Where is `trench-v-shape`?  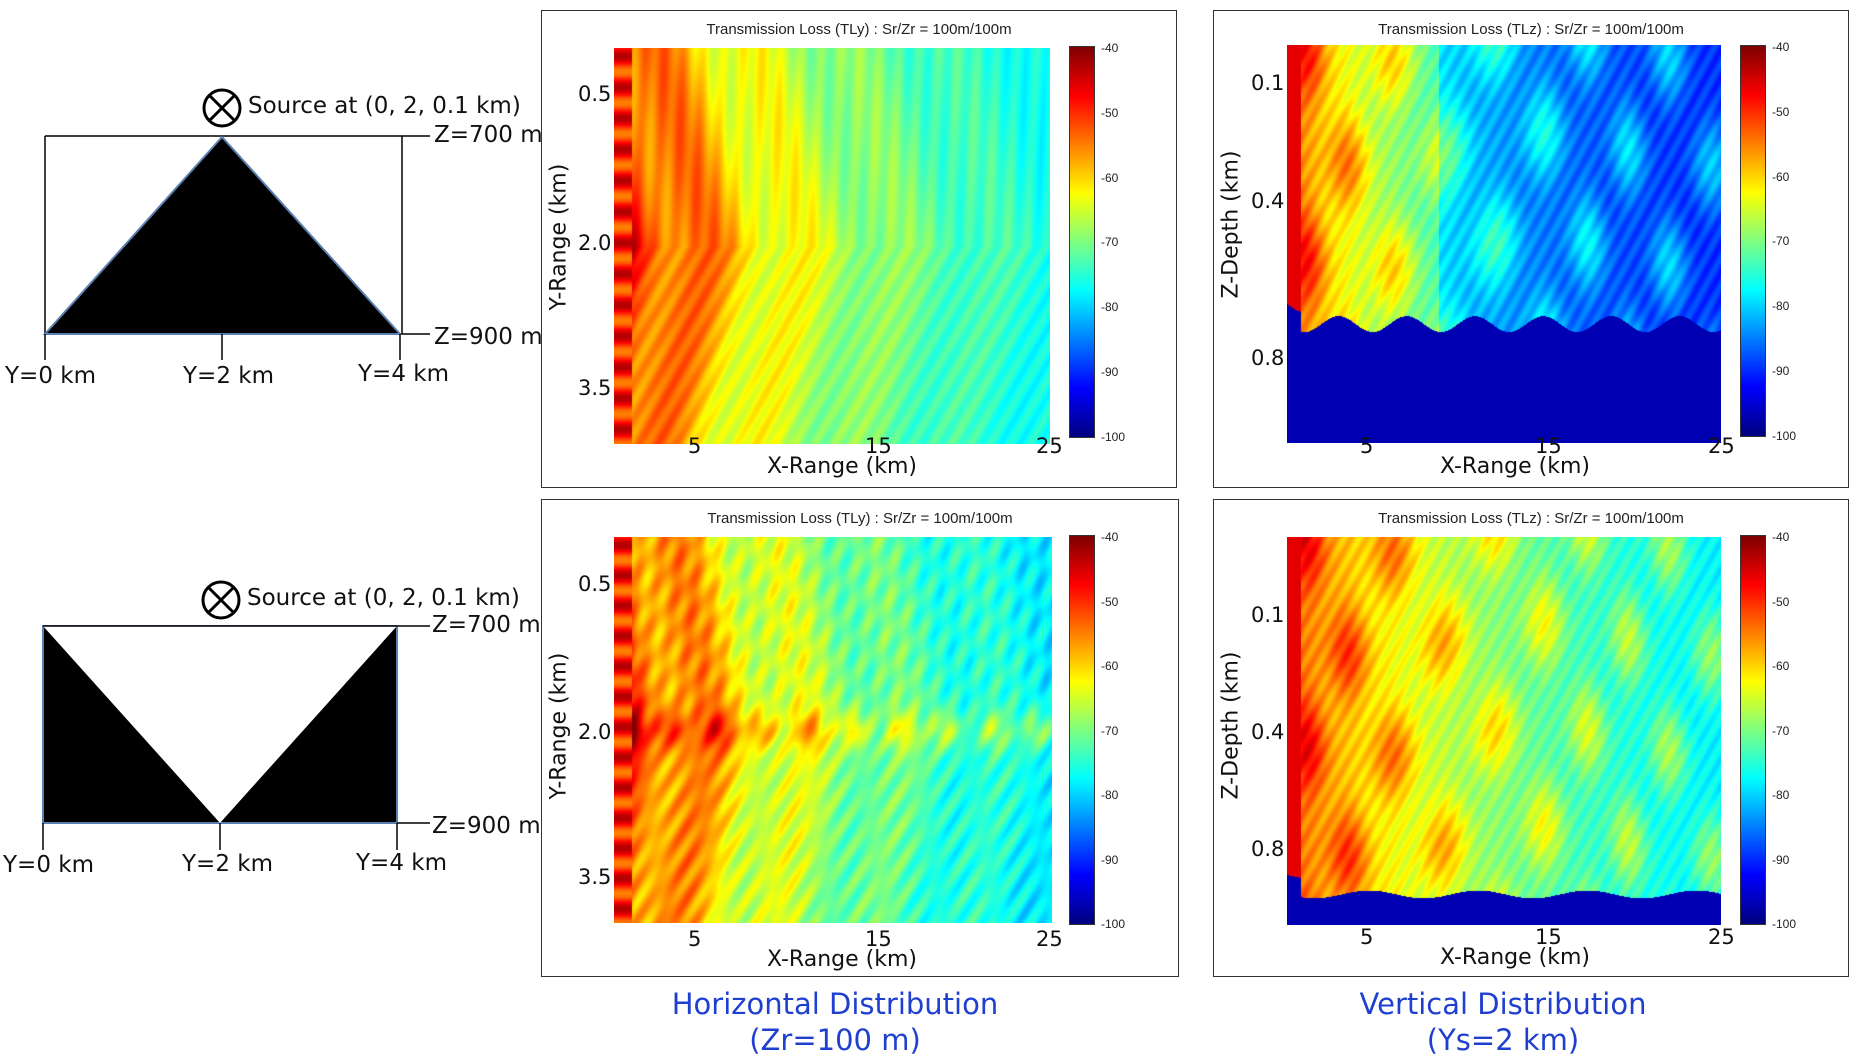 trench-v-shape is located at coordinates (236, 737).